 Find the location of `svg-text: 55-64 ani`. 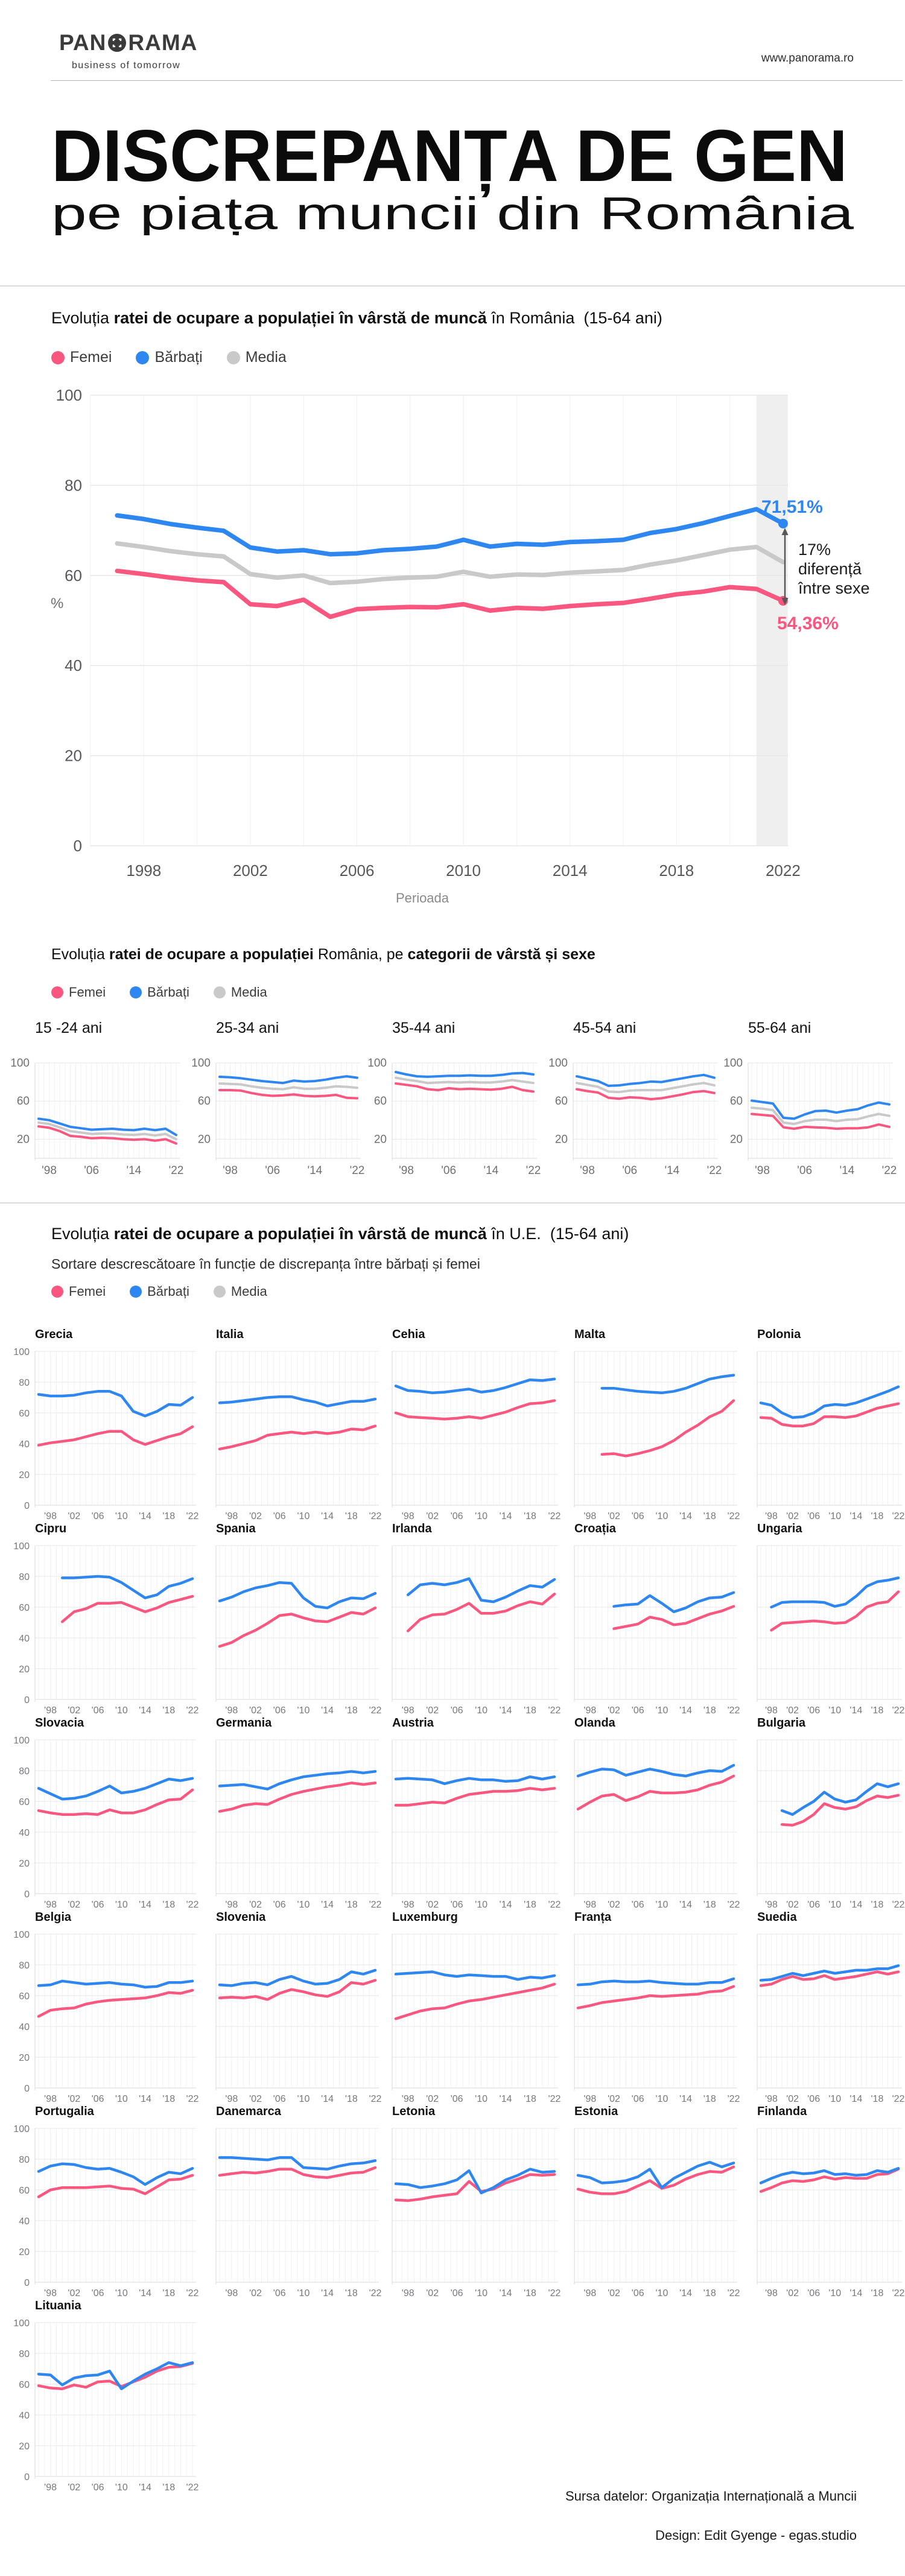

svg-text: 55-64 ani is located at coordinates (779, 1028).